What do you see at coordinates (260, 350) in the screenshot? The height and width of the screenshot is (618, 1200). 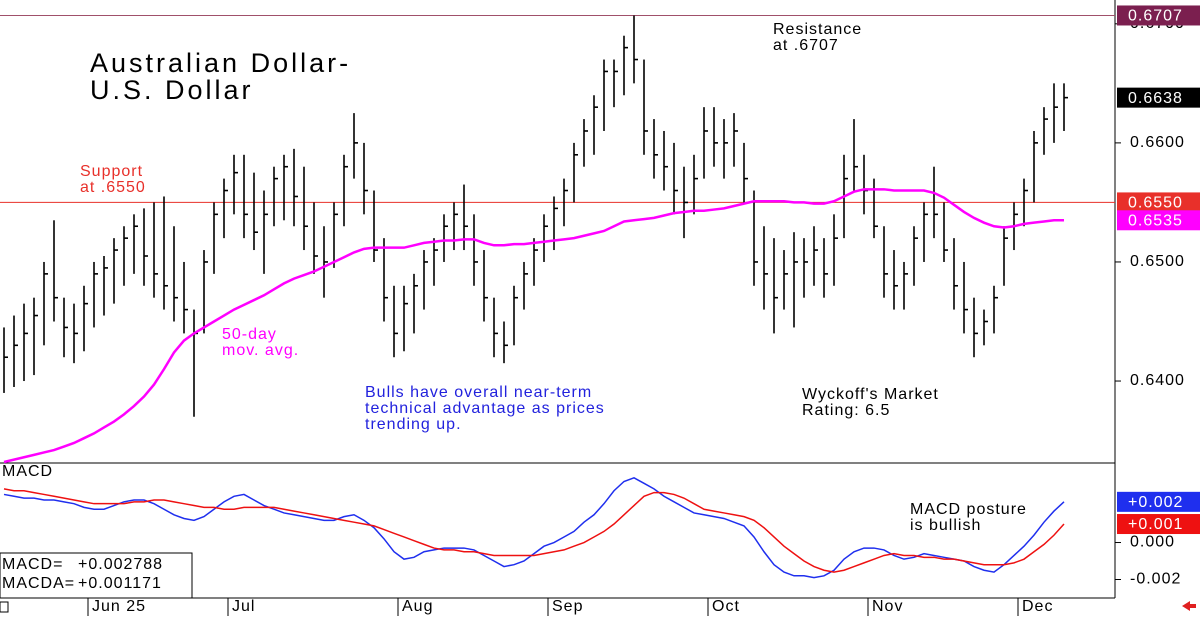 I see `ma-label: mov. avg.` at bounding box center [260, 350].